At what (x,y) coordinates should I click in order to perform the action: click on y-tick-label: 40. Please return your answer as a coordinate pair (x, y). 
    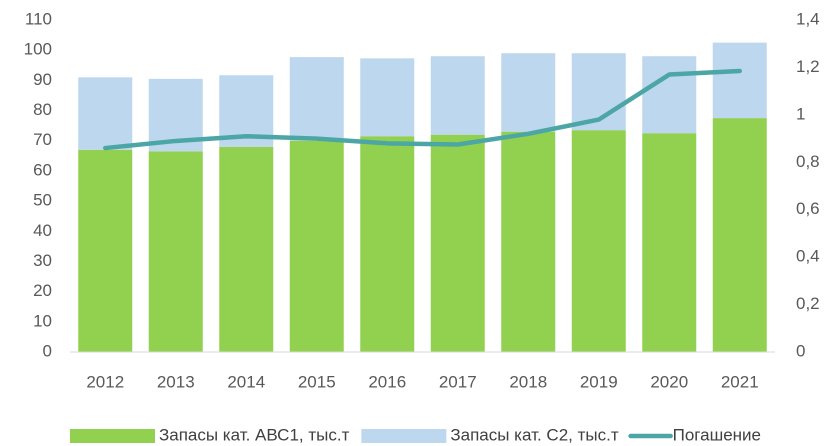
    Looking at the image, I should click on (42, 230).